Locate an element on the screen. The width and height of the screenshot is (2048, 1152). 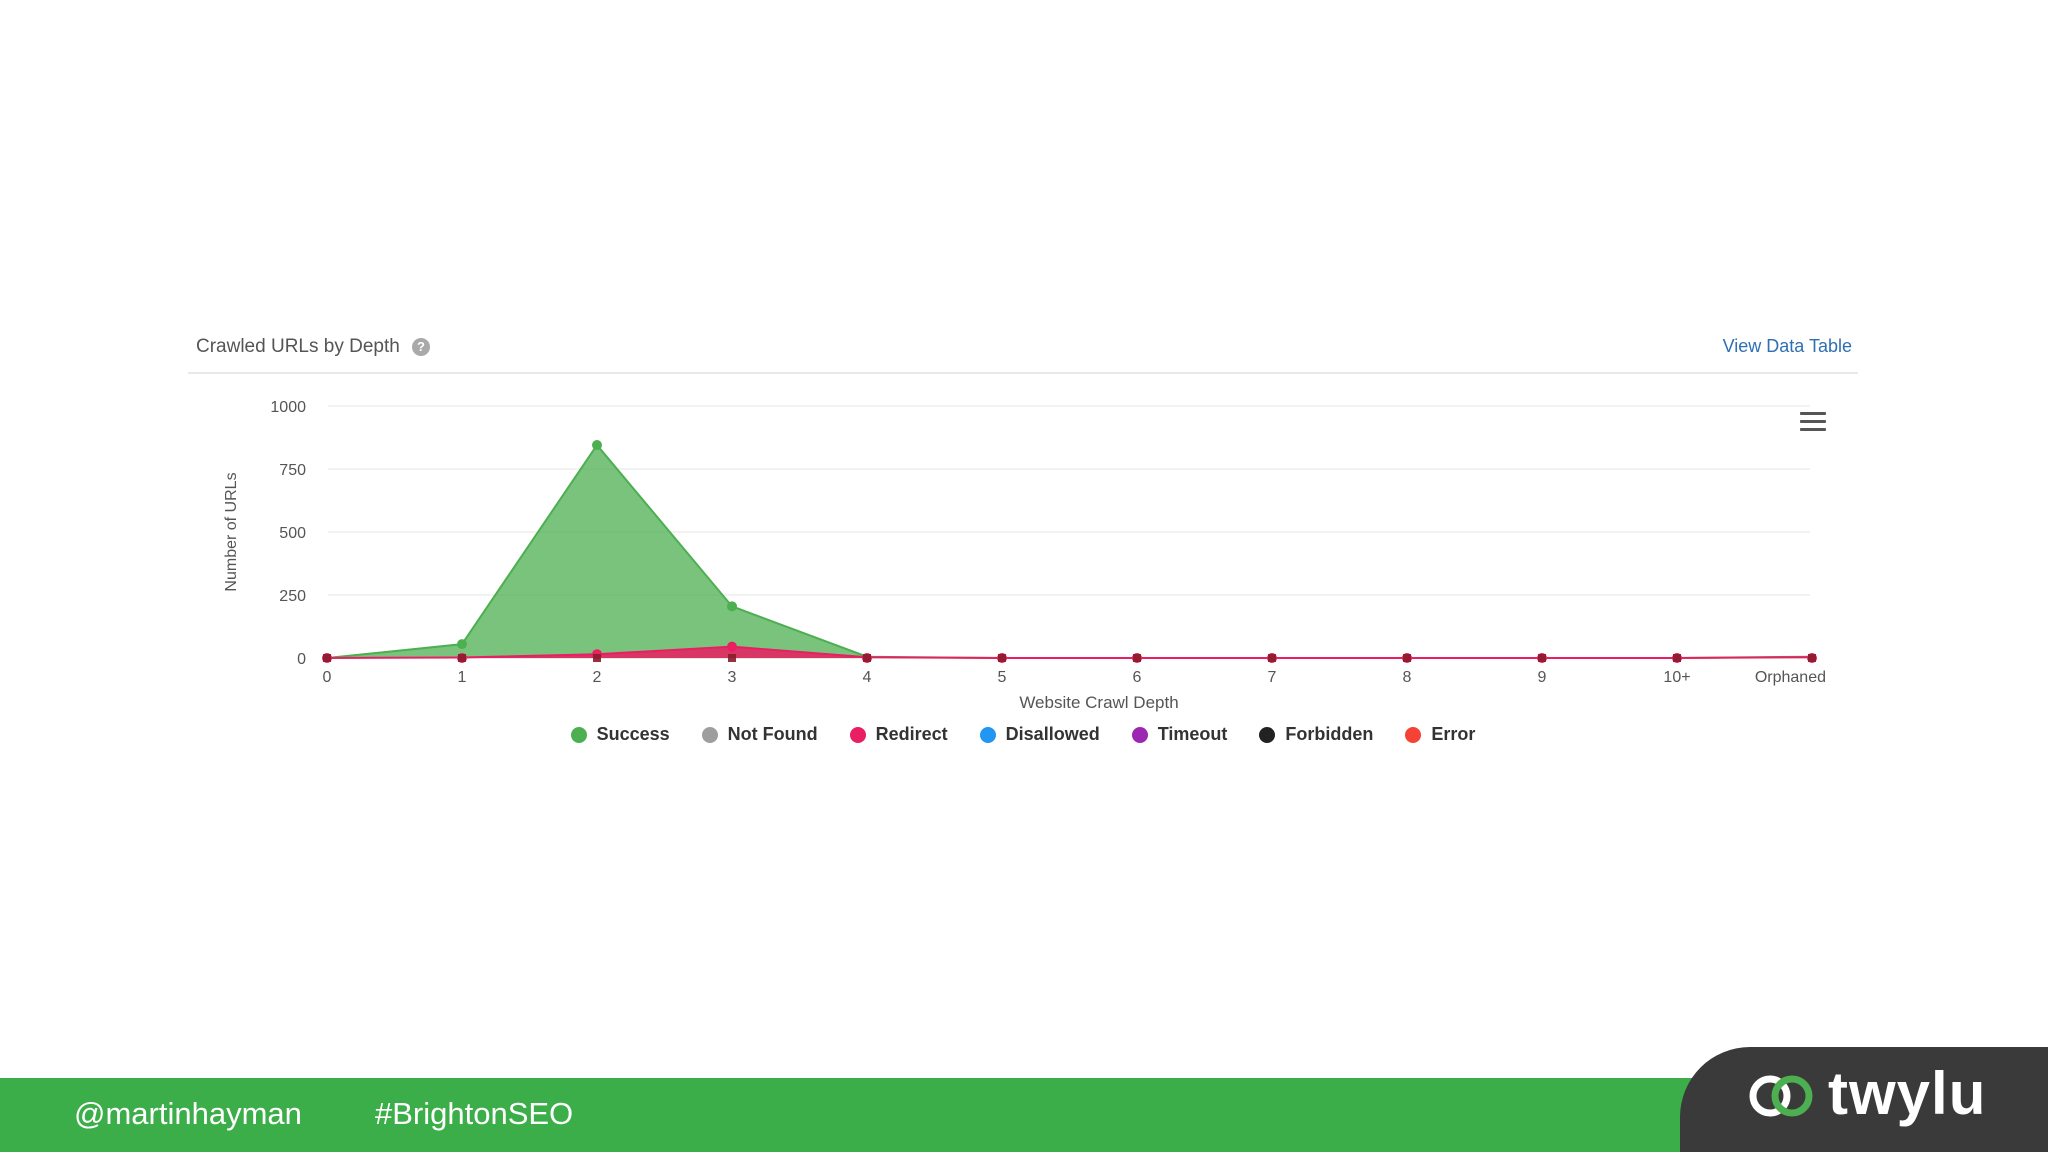
hamburger-menu-icon is located at coordinates (1813, 422).